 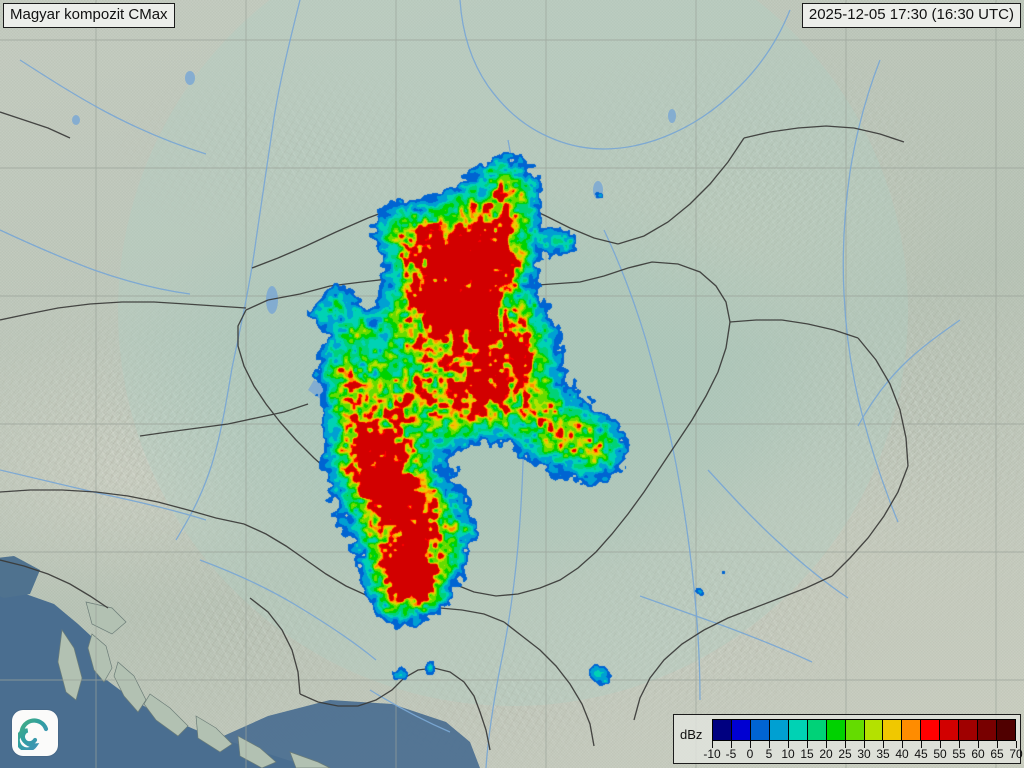 I want to click on dbz-tick-labels: -10 -5 0 5 10 15 20 25 30 35 40 45 50 55 60 65 70, so click(x=862, y=755).